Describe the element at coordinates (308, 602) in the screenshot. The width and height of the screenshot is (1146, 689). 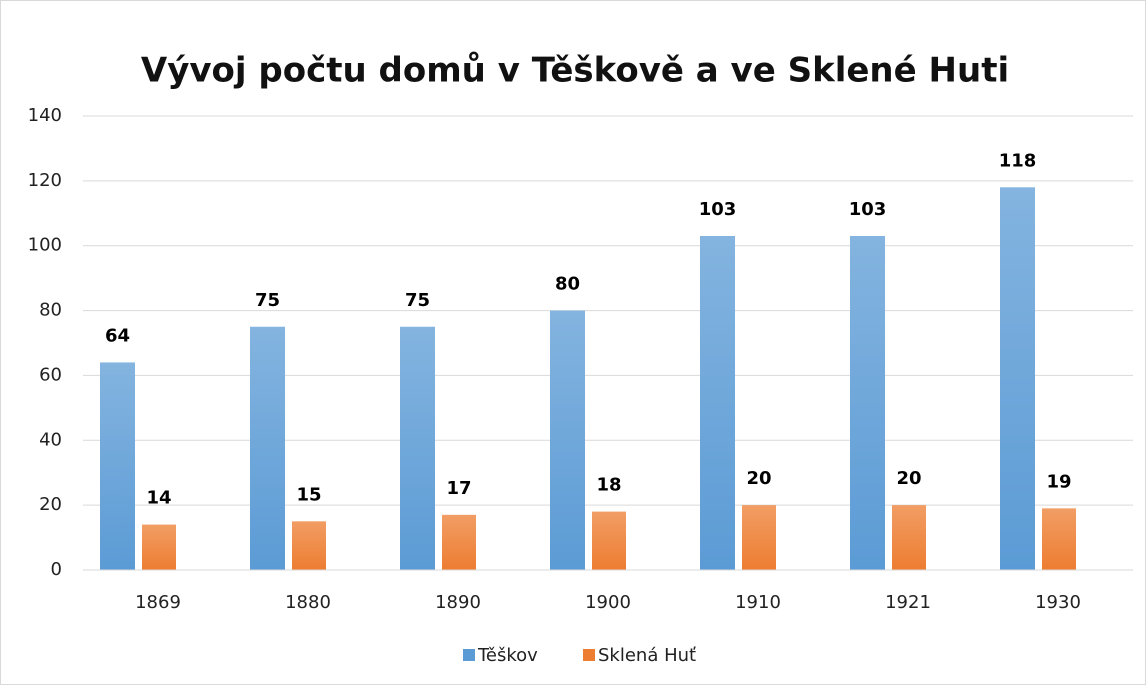
I see `x-tick-label: 1880` at that location.